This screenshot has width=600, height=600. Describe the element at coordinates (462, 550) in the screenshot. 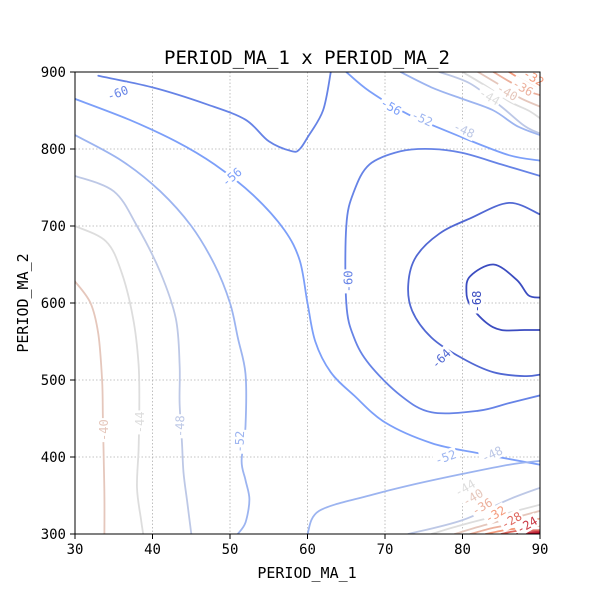

I see `x-tick-label: 80` at that location.